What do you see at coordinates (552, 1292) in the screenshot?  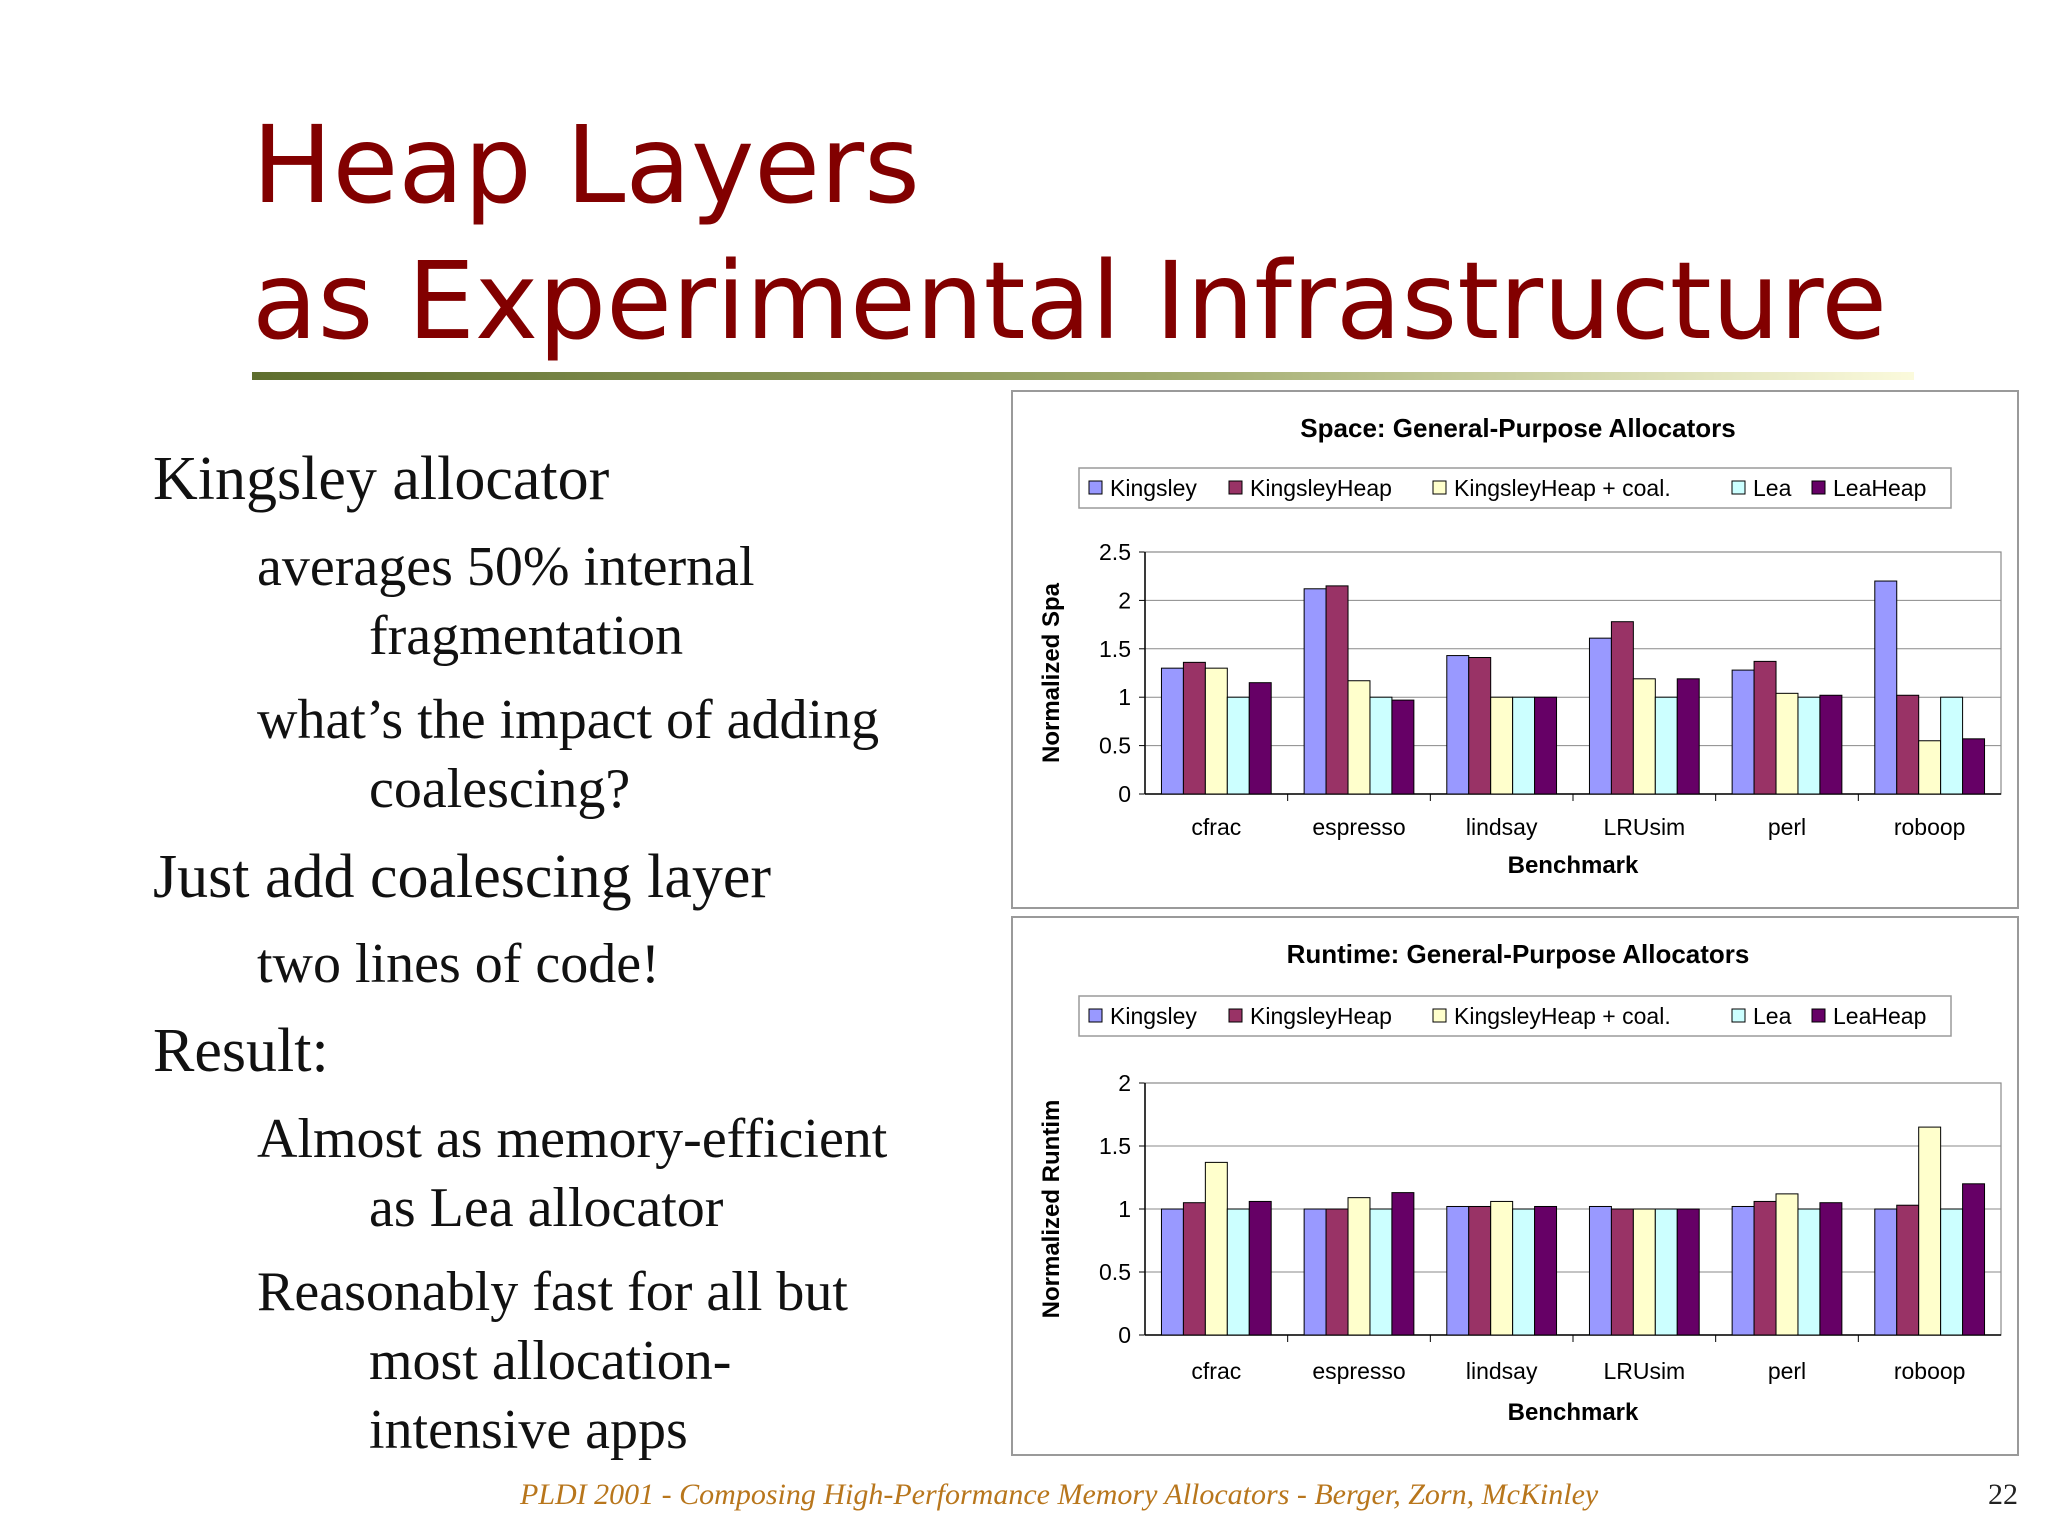 I see `bullet-text: Reasonably fast for all but` at bounding box center [552, 1292].